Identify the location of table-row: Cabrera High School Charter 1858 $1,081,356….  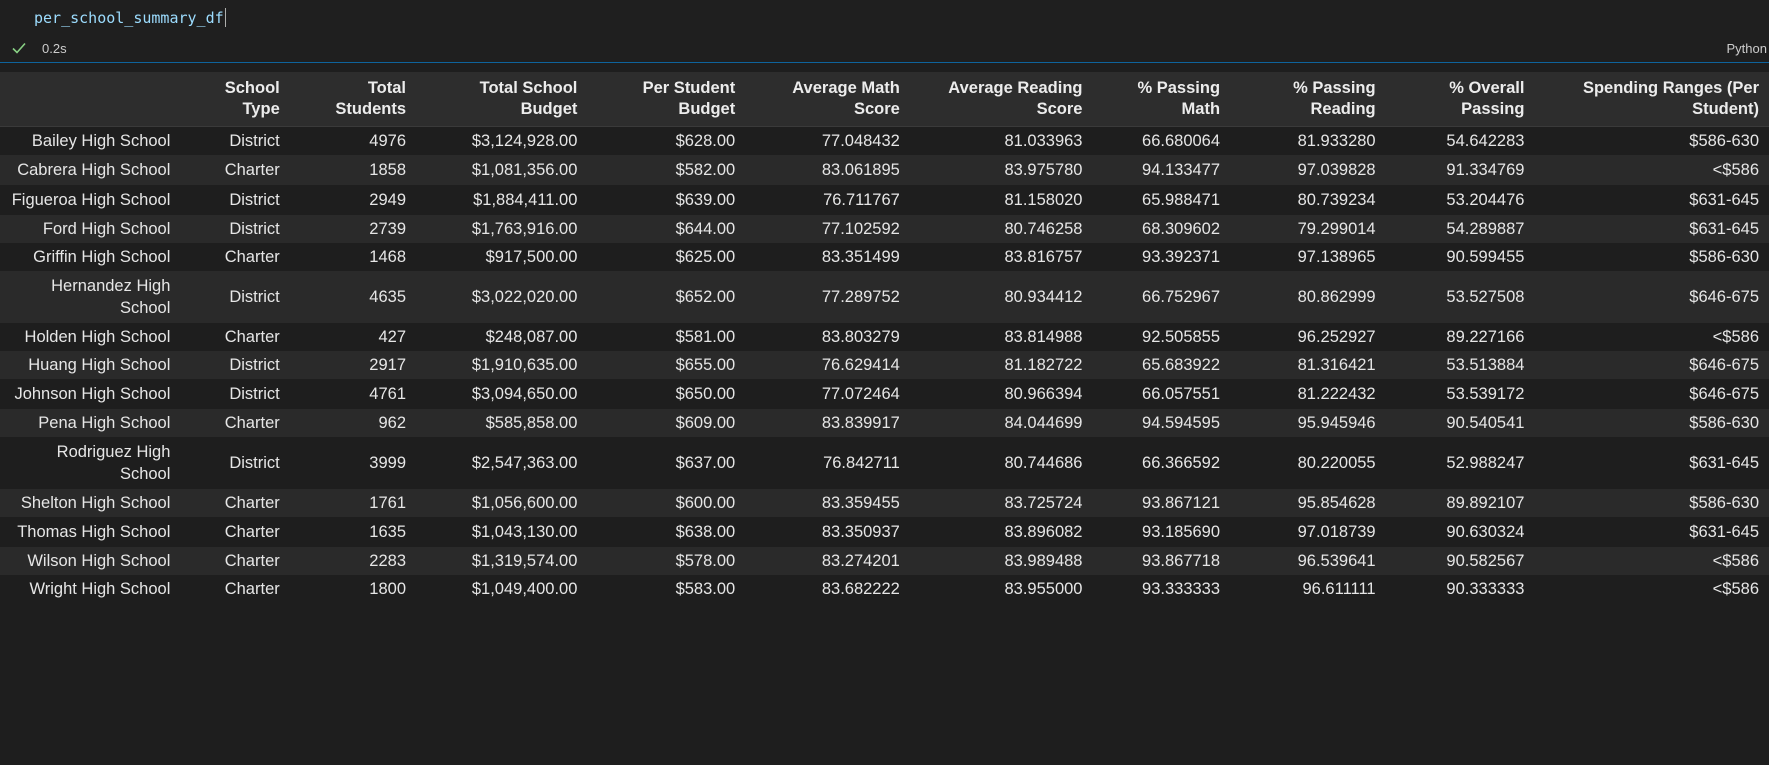
(884, 170).